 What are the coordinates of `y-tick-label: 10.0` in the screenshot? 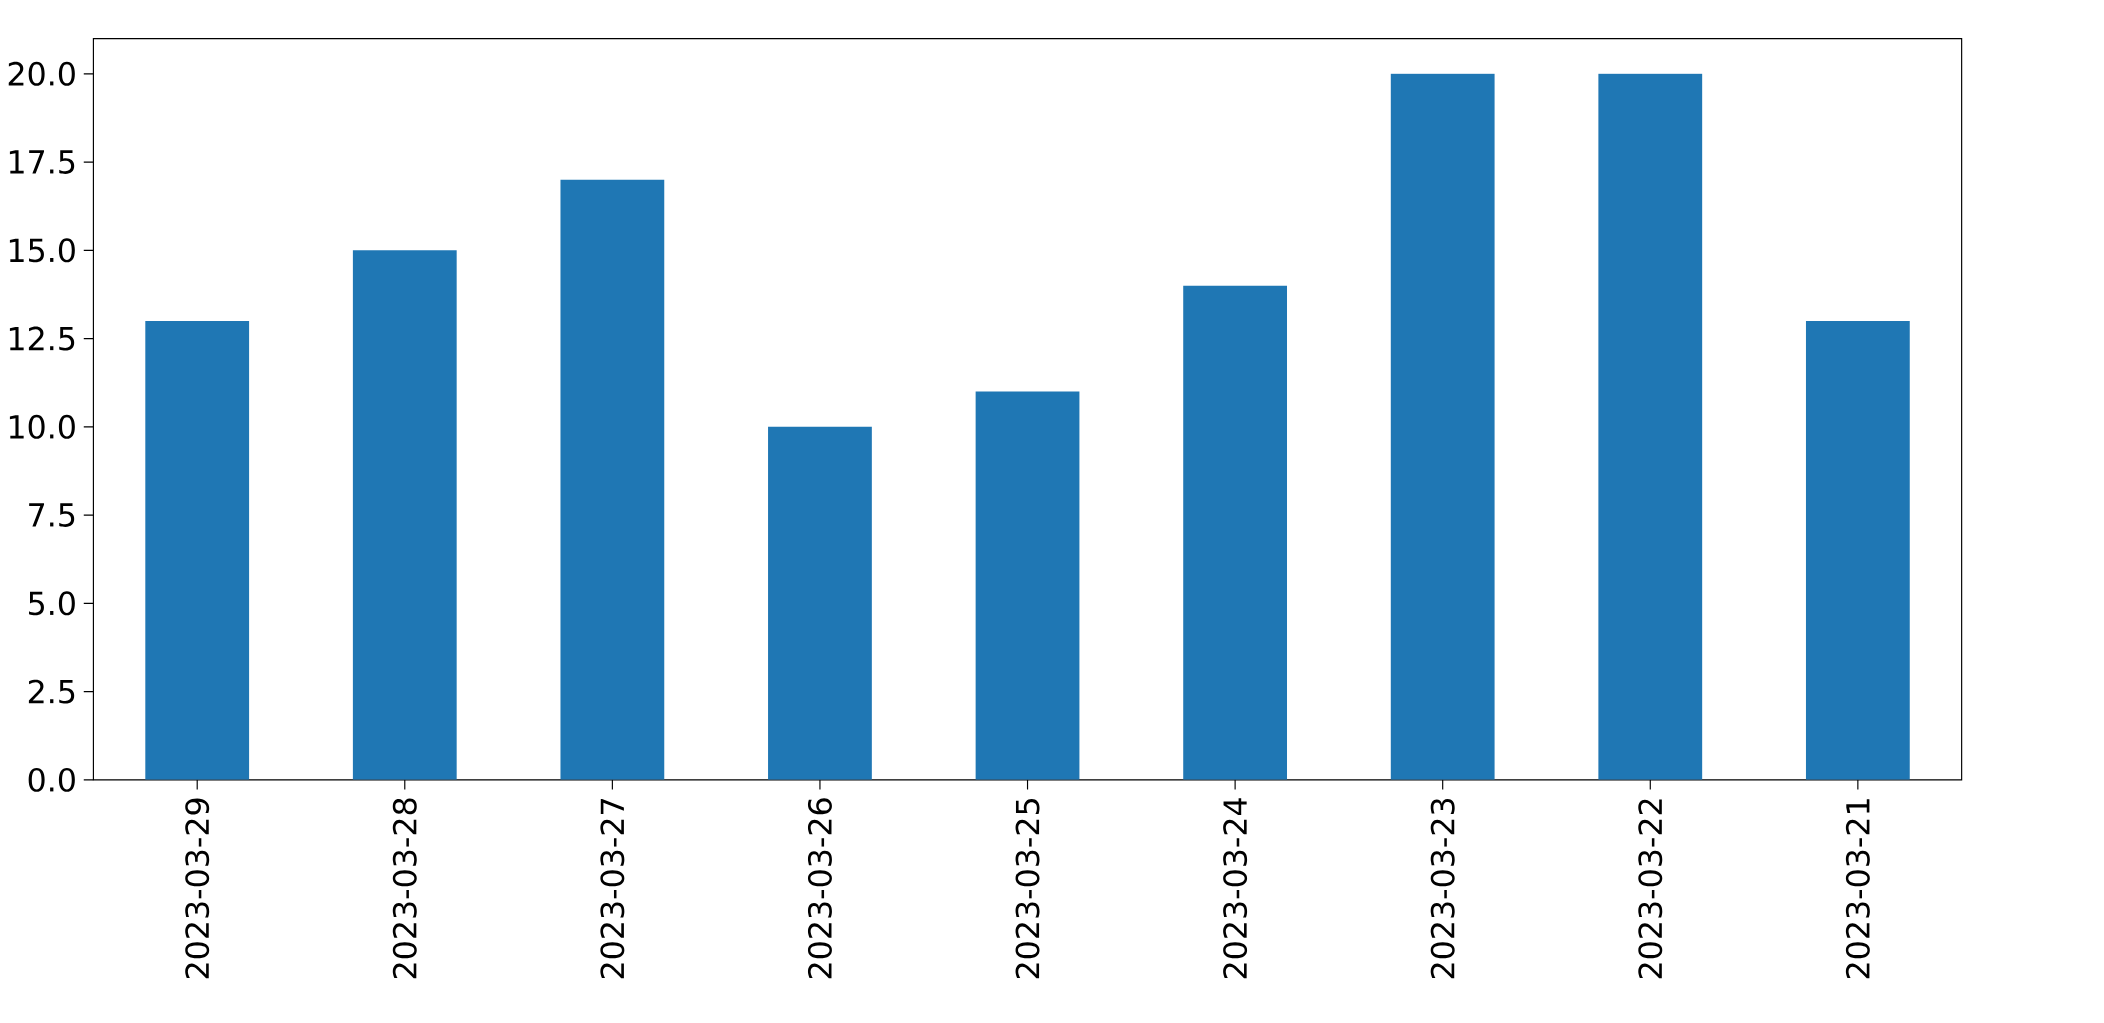 It's located at (42, 426).